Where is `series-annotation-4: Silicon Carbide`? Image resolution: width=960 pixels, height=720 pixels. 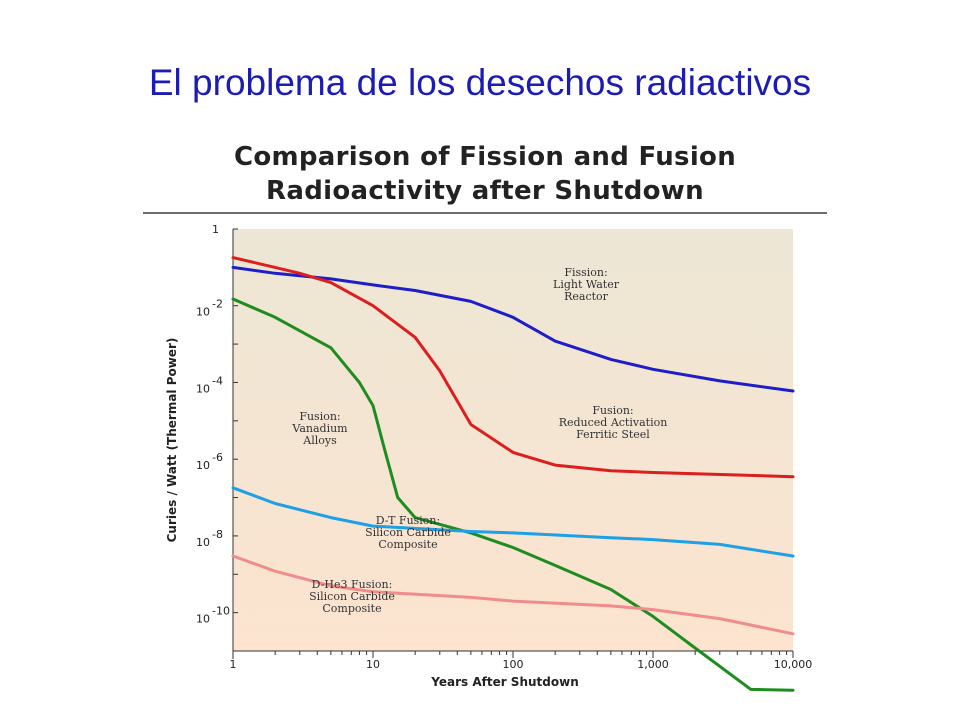
series-annotation-4: Silicon Carbide is located at coordinates (352, 596).